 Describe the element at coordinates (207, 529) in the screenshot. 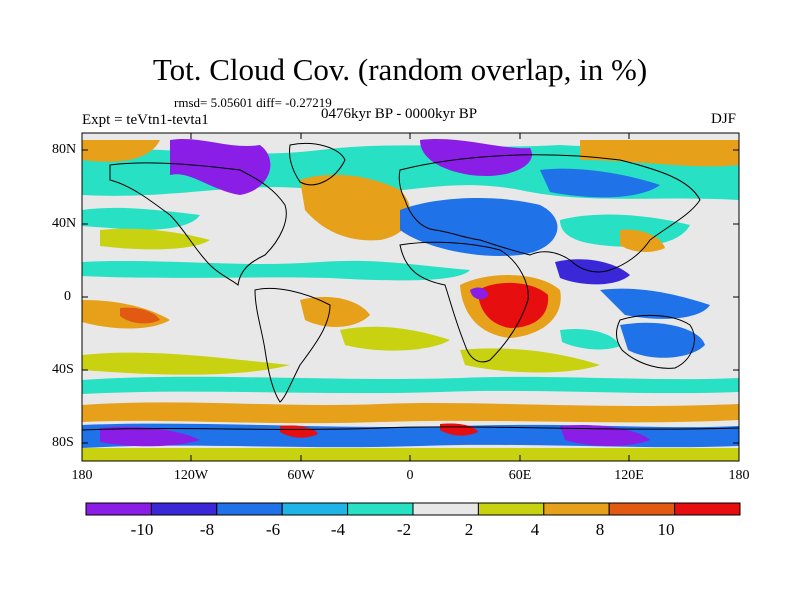

I see `colorbar-label: -8` at that location.